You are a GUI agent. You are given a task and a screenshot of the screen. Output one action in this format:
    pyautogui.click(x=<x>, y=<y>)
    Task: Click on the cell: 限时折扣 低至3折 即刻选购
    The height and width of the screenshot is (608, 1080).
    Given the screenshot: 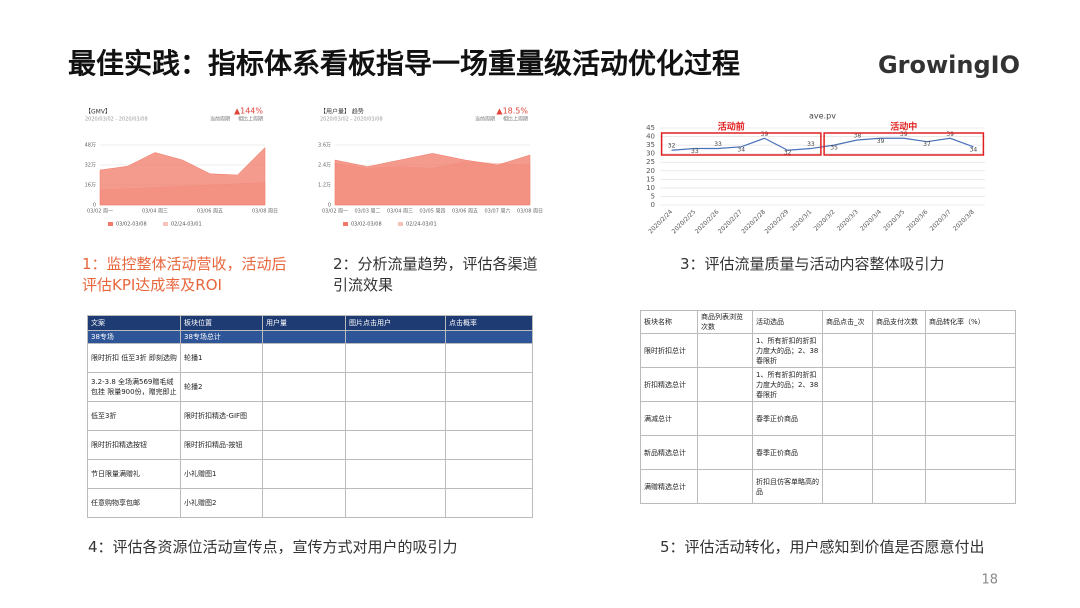 What is the action you would take?
    pyautogui.click(x=134, y=358)
    